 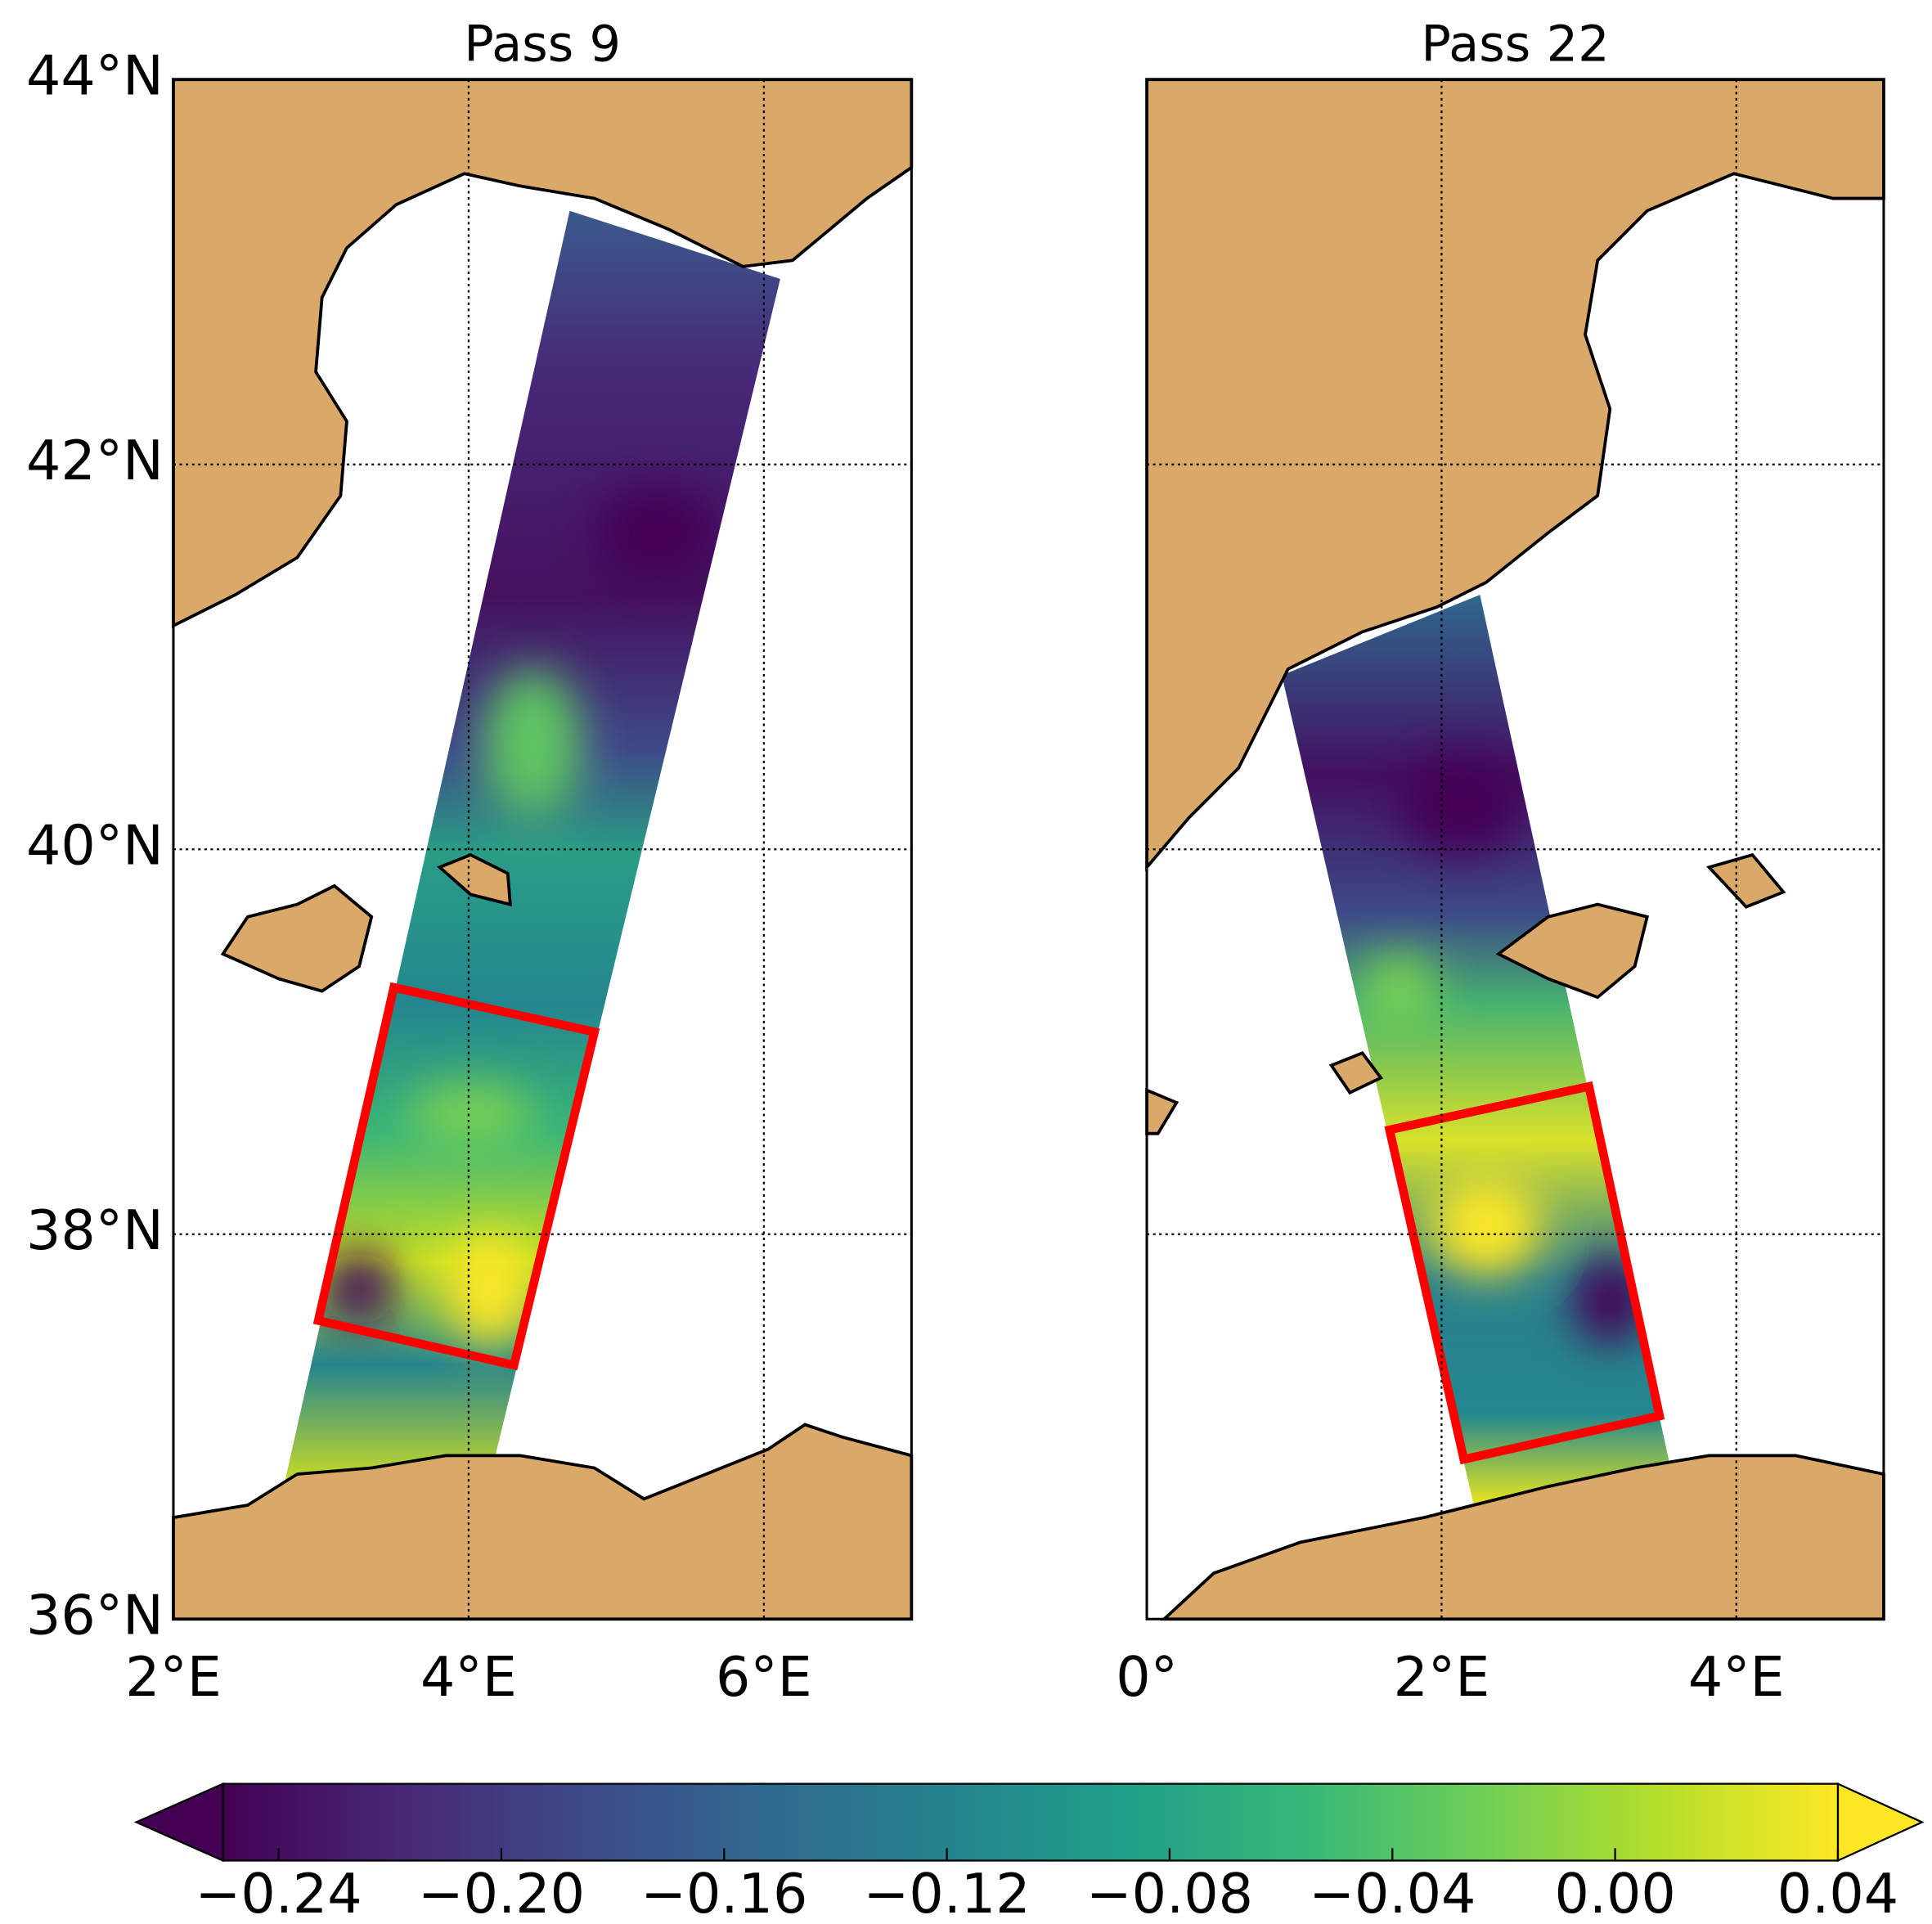 What do you see at coordinates (95, 1230) in the screenshot?
I see `y-tick-label: 38°N` at bounding box center [95, 1230].